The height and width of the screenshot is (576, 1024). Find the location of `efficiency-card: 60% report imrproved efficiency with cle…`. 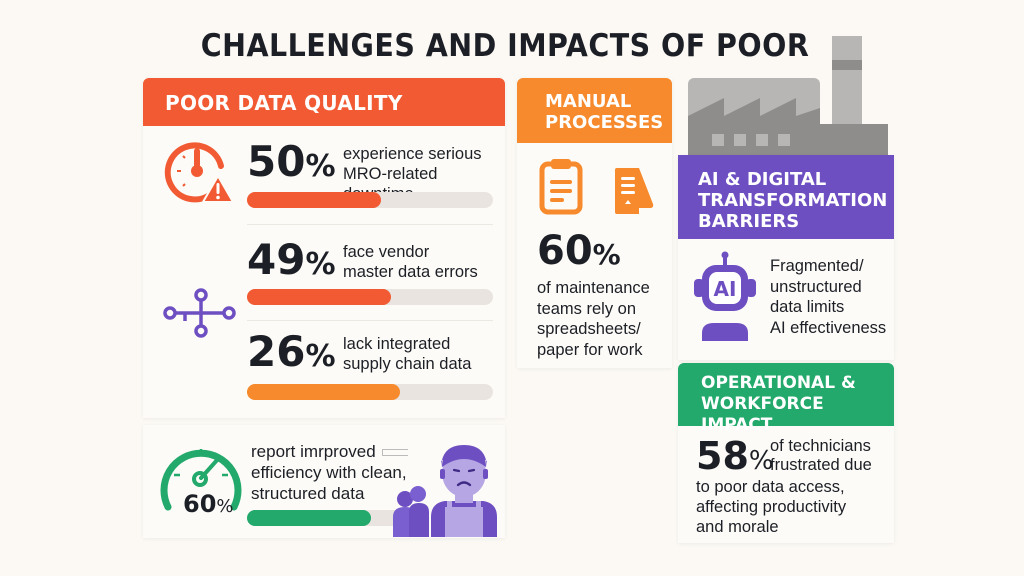

efficiency-card: 60% report imrproved efficiency with cle… is located at coordinates (324, 481).